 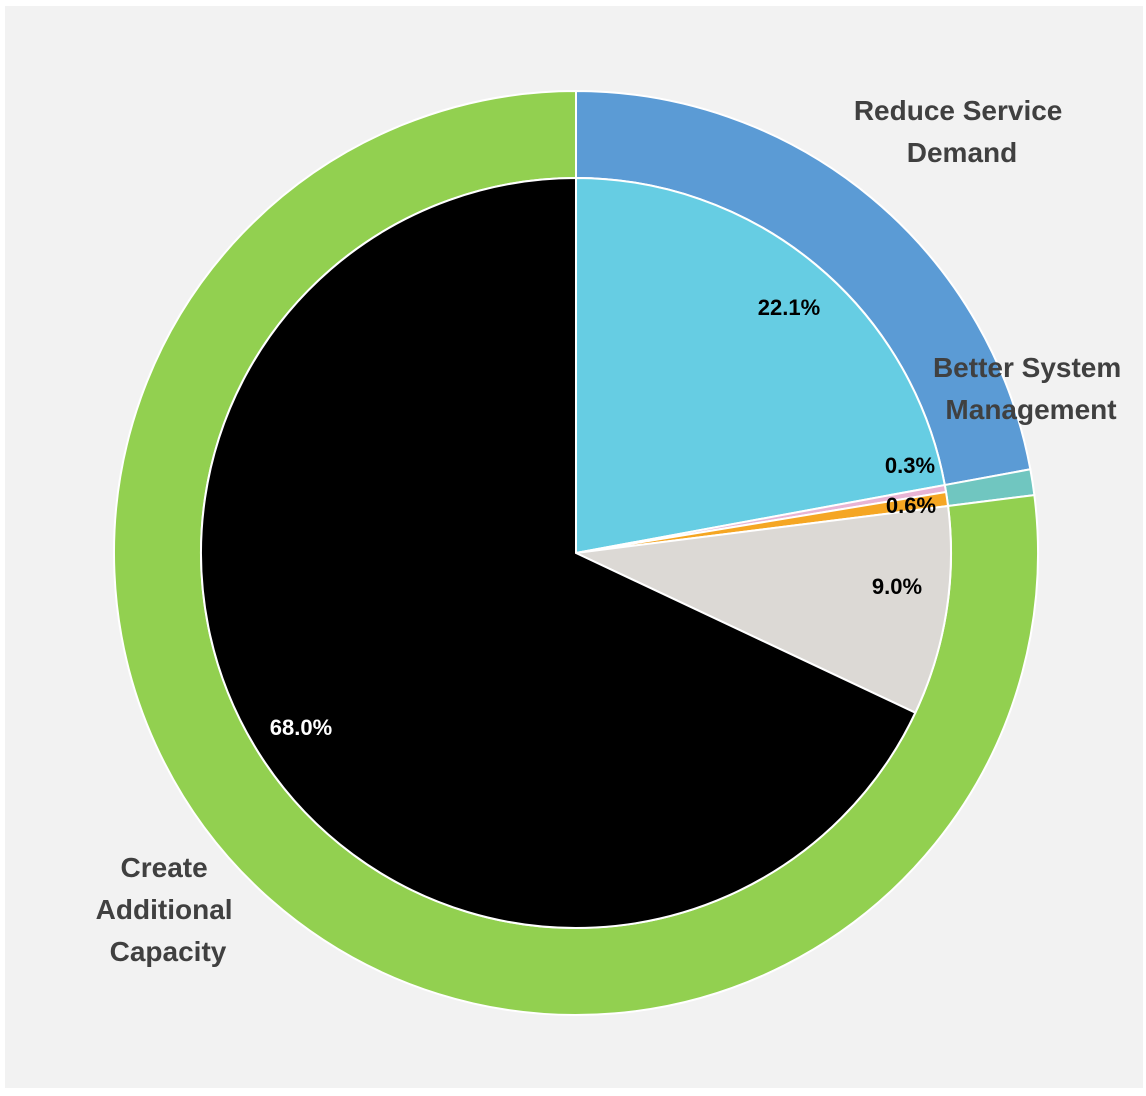 What do you see at coordinates (789, 307) in the screenshot?
I see `data-label-reduce-service-demand: 22.1%` at bounding box center [789, 307].